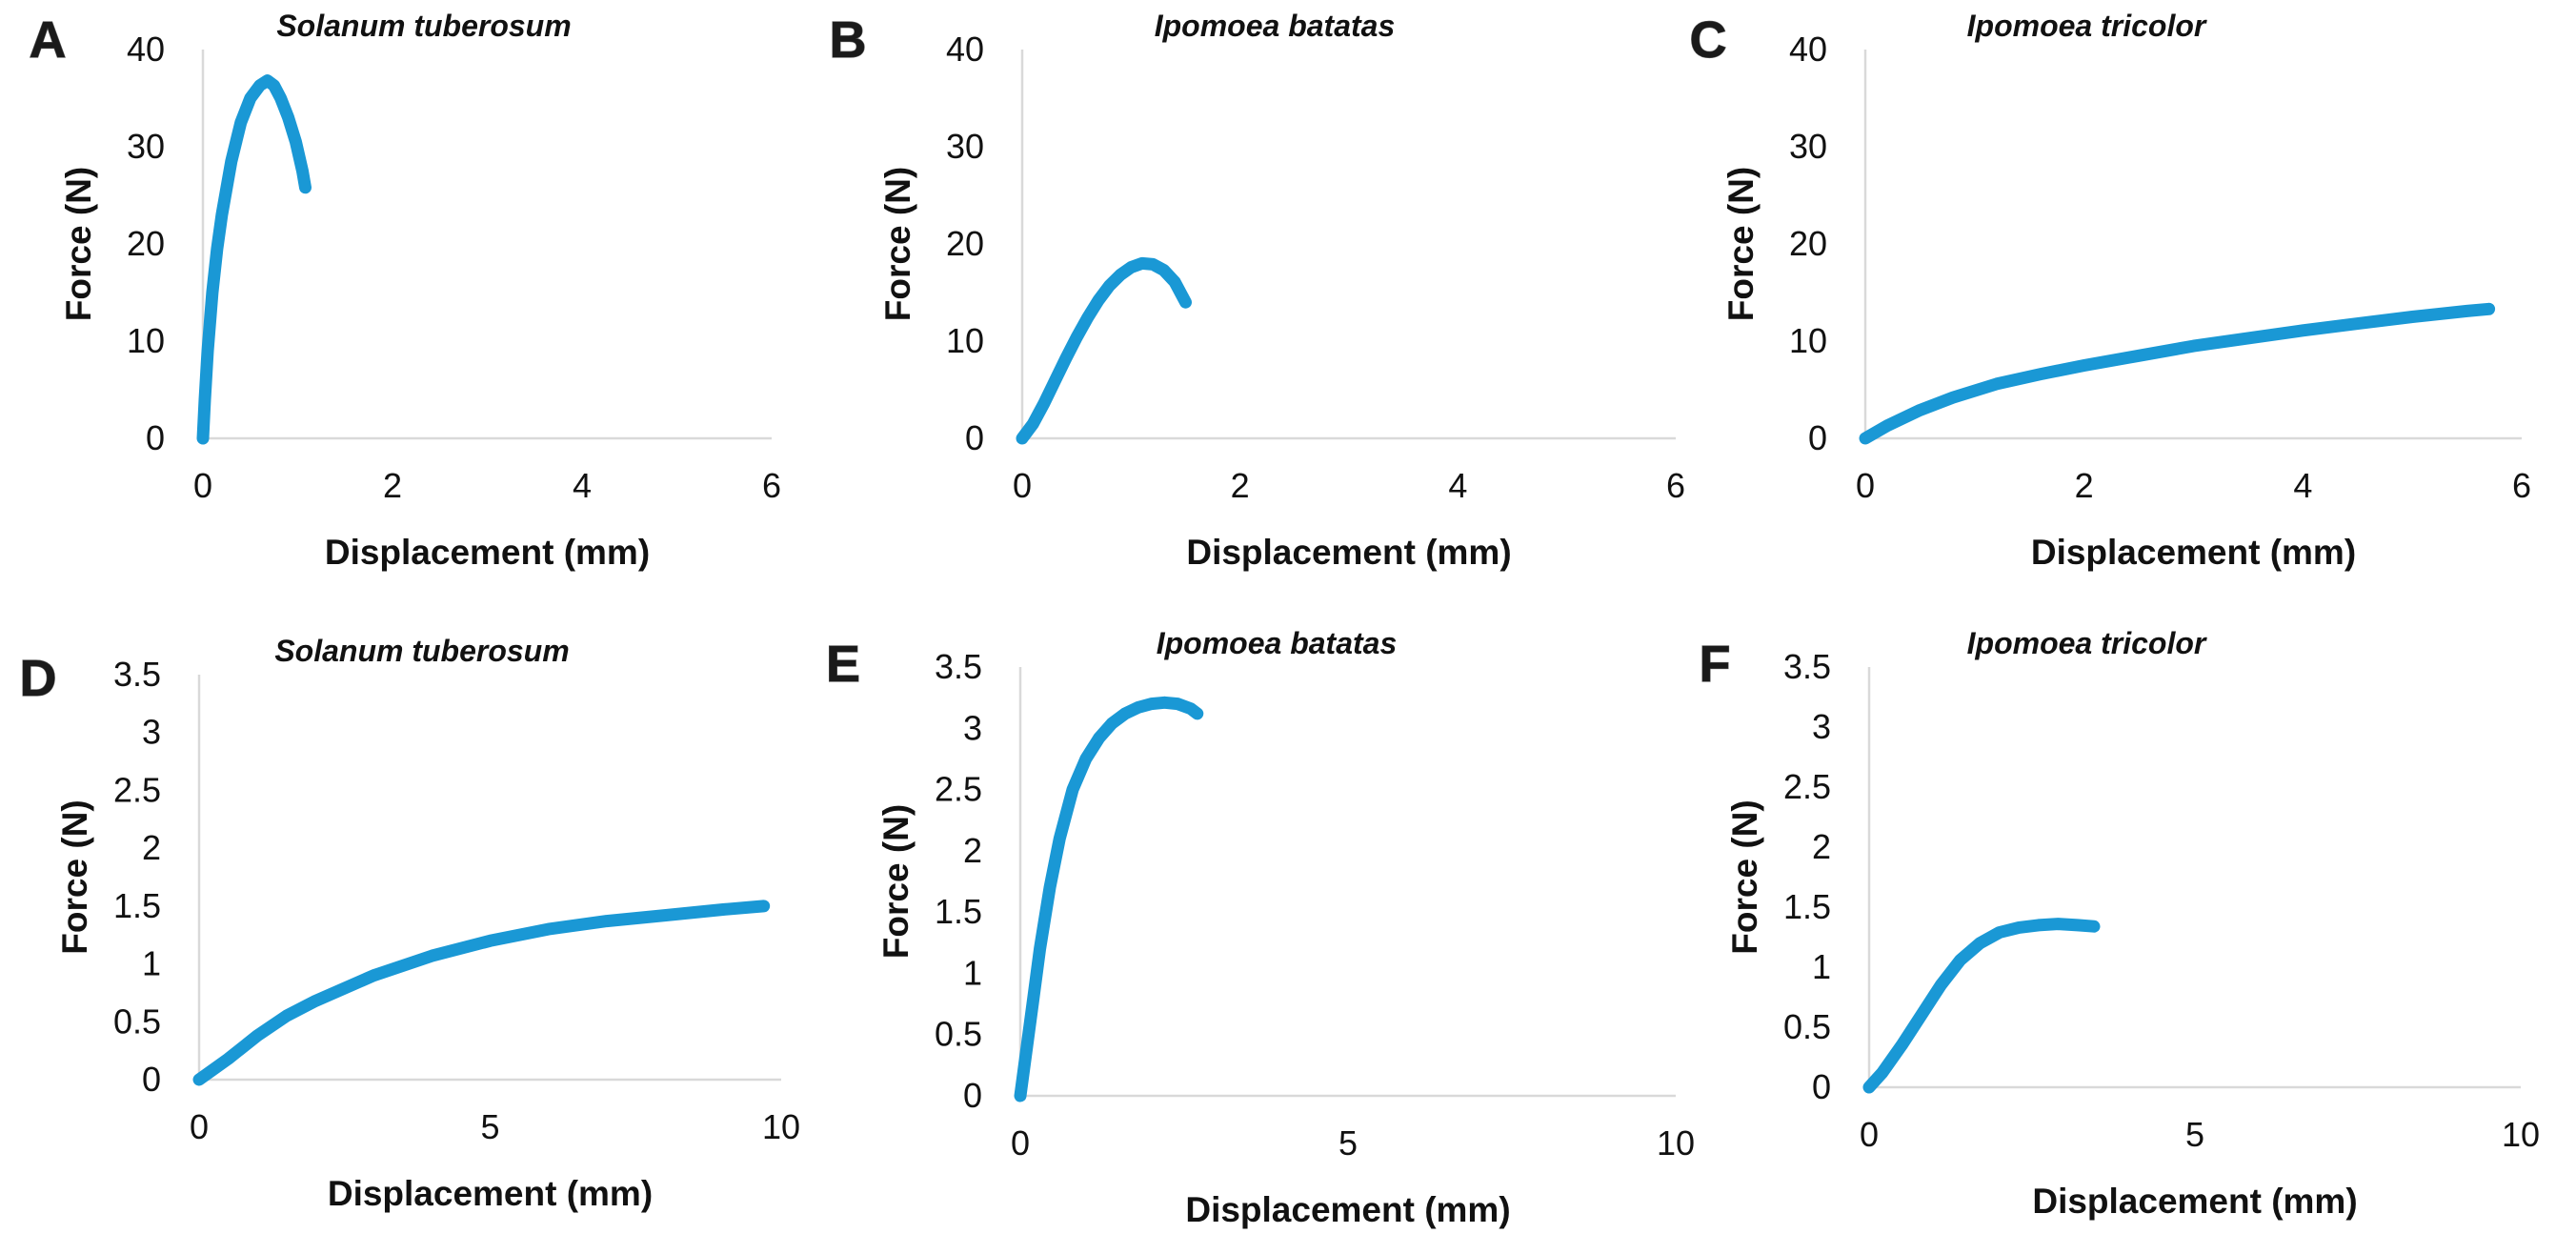  I want to click on panel-letter: D, so click(39, 678).